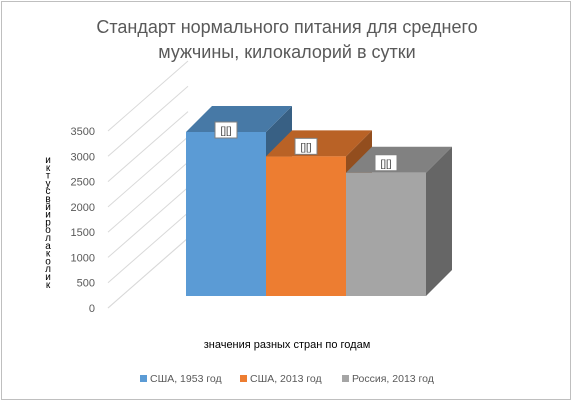 The image size is (574, 403). I want to click on legend-item: США, 1953 год, so click(181, 379).